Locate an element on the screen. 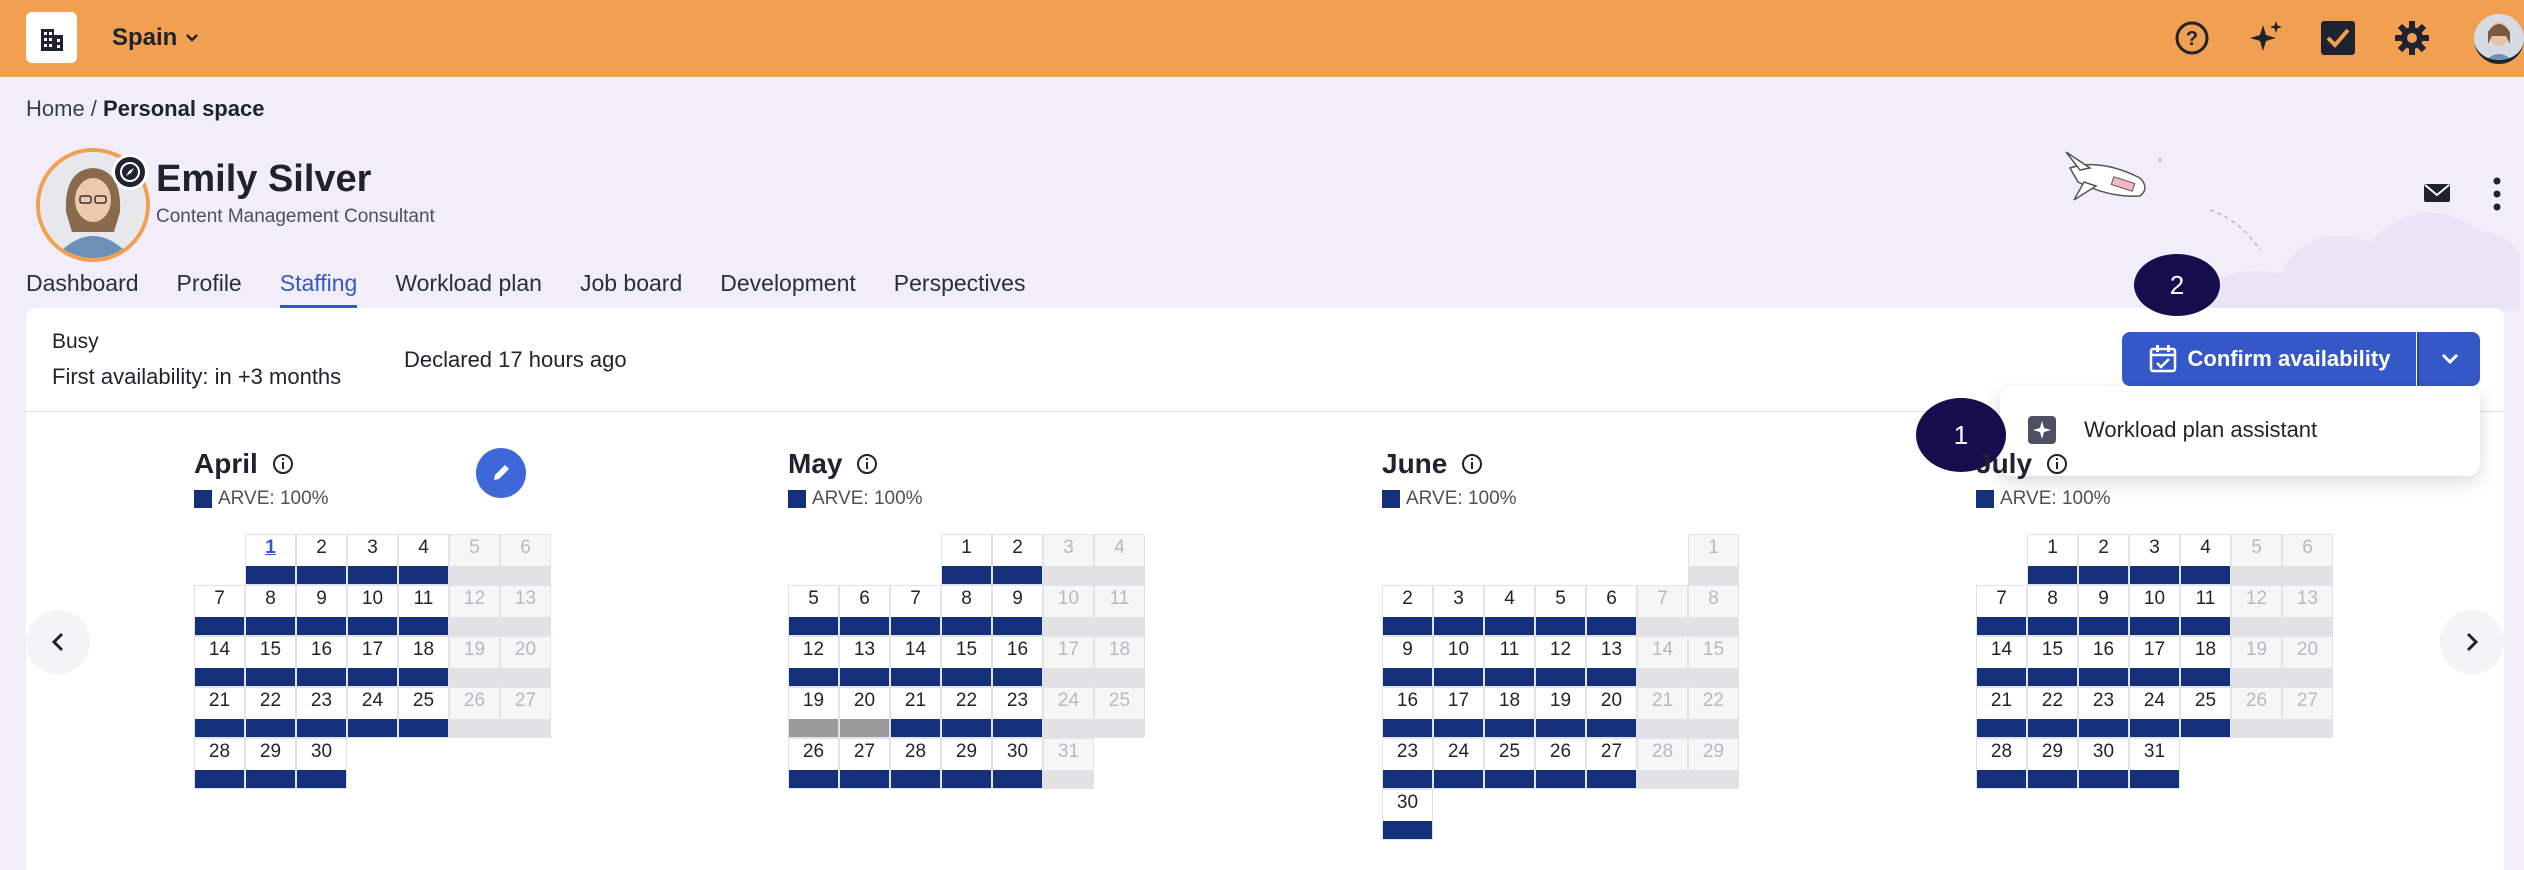 The height and width of the screenshot is (870, 2524). day-cell: 2 is located at coordinates (2103, 559).